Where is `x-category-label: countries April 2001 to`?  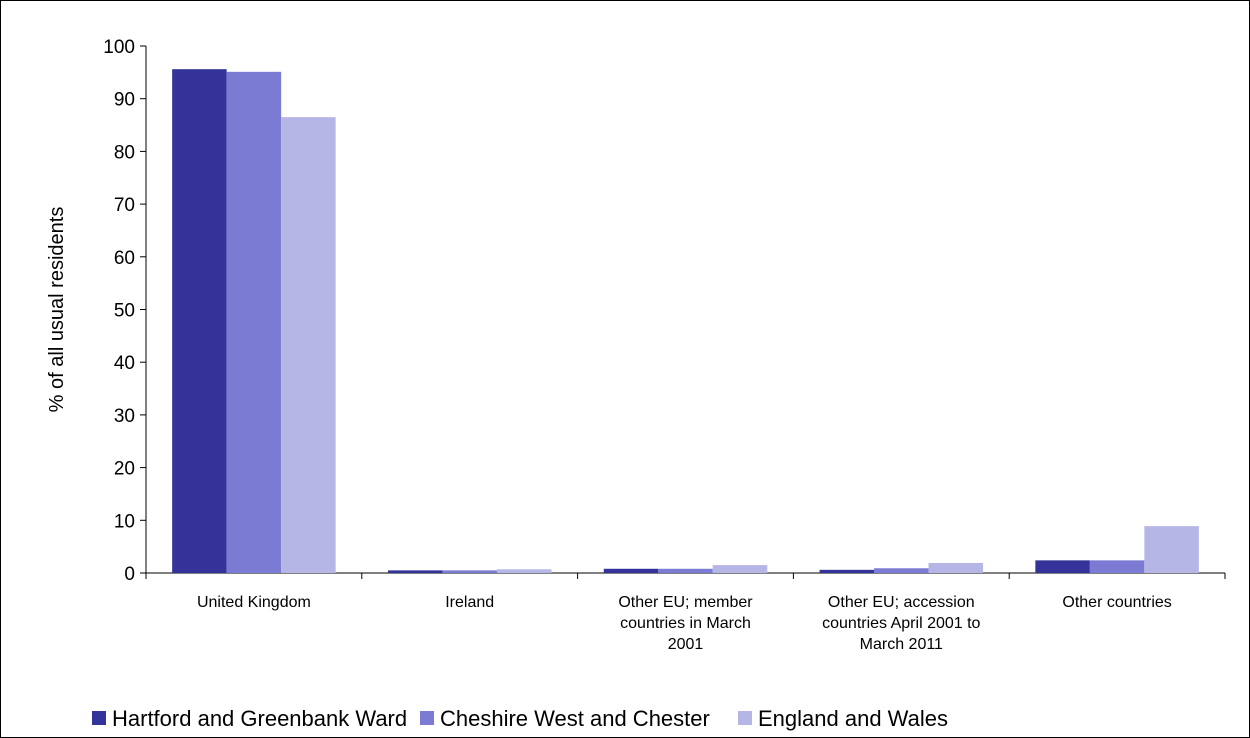
x-category-label: countries April 2001 to is located at coordinates (901, 623).